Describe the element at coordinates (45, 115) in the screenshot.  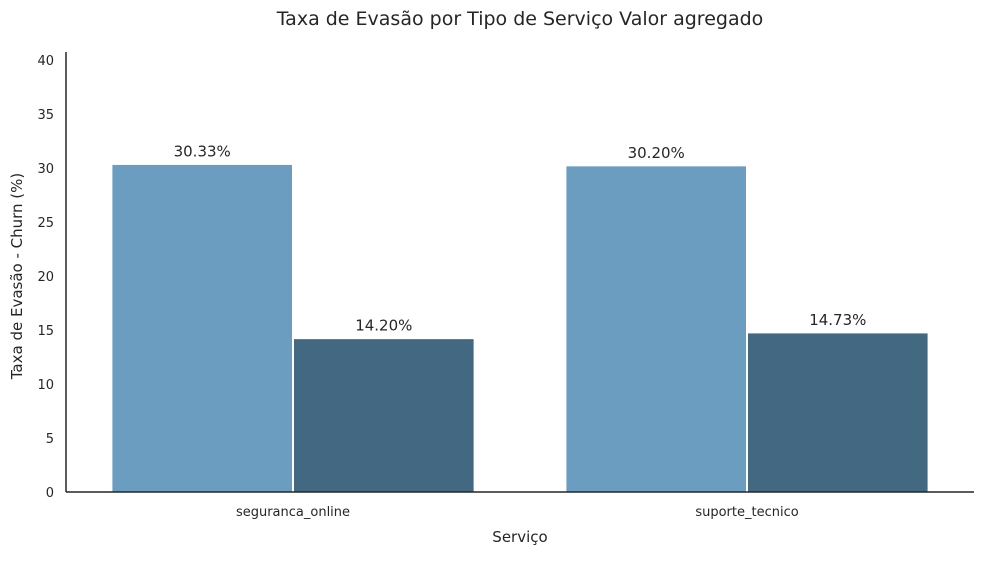
I see `y-tick-label: 35` at that location.